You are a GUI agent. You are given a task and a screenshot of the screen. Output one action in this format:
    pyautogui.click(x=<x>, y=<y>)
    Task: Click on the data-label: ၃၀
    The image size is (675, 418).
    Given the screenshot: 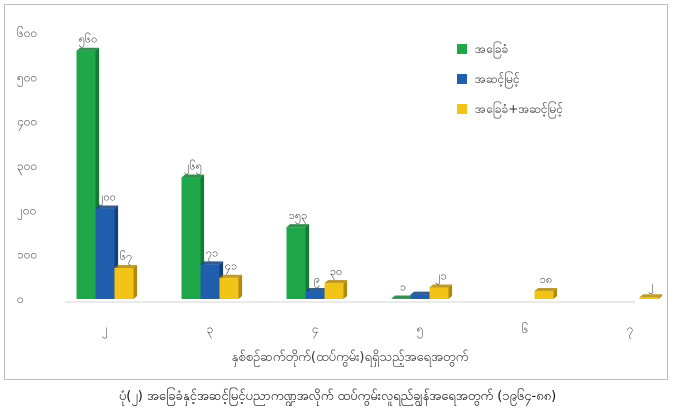 What is the action you would take?
    pyautogui.click(x=336, y=272)
    